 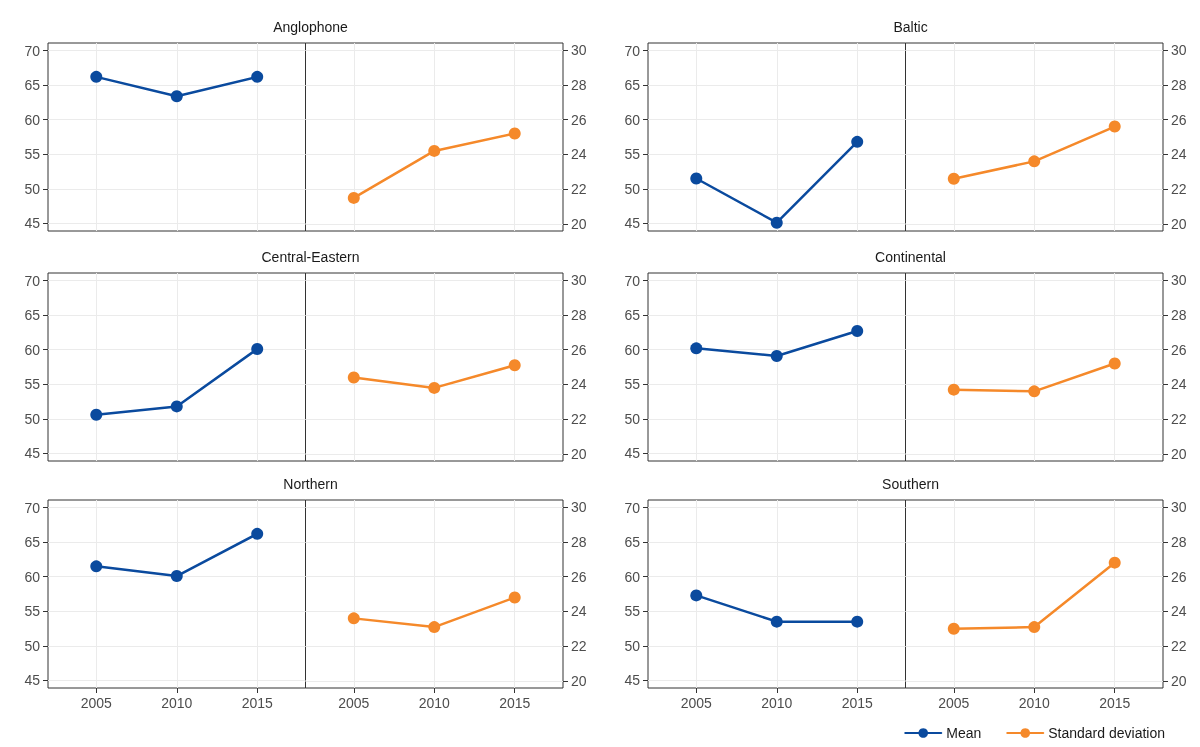 I want to click on chart-title: Southern, so click(x=910, y=484).